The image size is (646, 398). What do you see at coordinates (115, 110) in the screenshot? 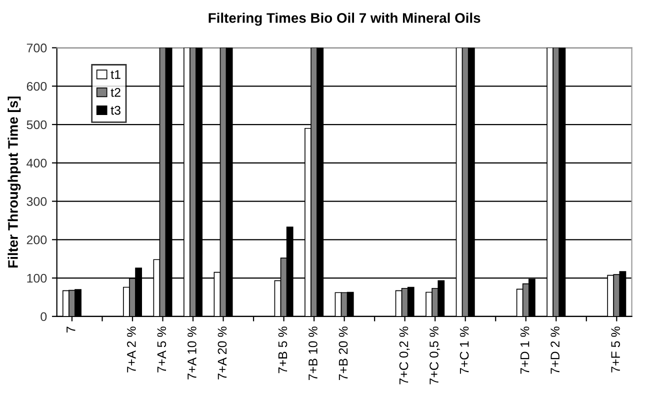
I see `legend-label: t3` at bounding box center [115, 110].